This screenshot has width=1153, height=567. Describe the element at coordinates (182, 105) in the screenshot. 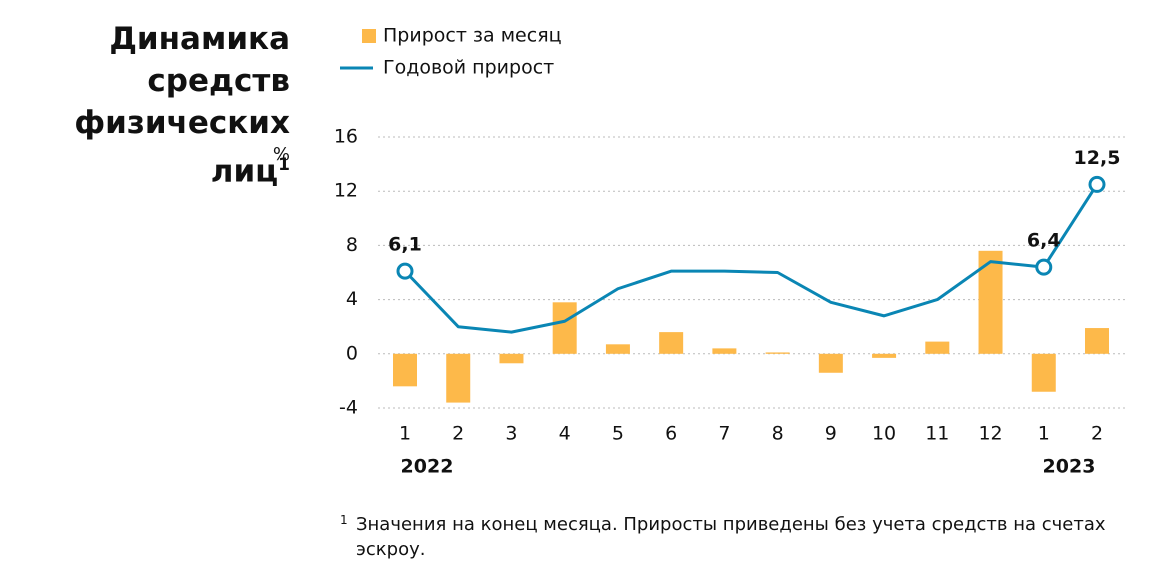

I see `chart-title: Динамика средств физических лиц` at that location.